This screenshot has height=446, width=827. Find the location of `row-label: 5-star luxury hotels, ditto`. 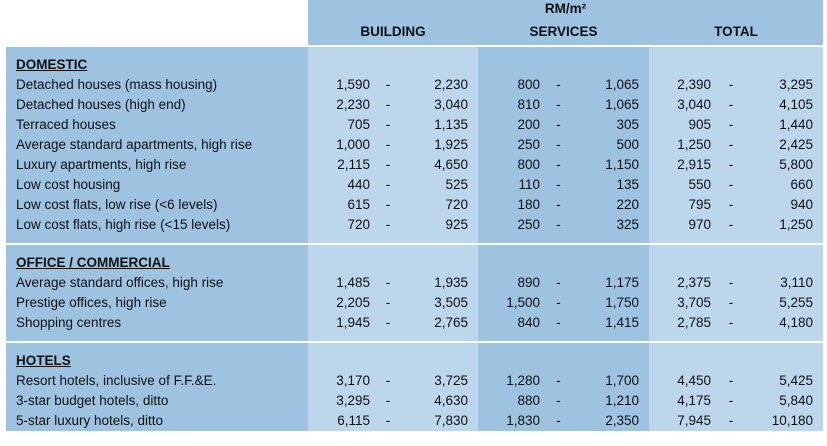

row-label: 5-star luxury hotels, ditto is located at coordinates (157, 421).